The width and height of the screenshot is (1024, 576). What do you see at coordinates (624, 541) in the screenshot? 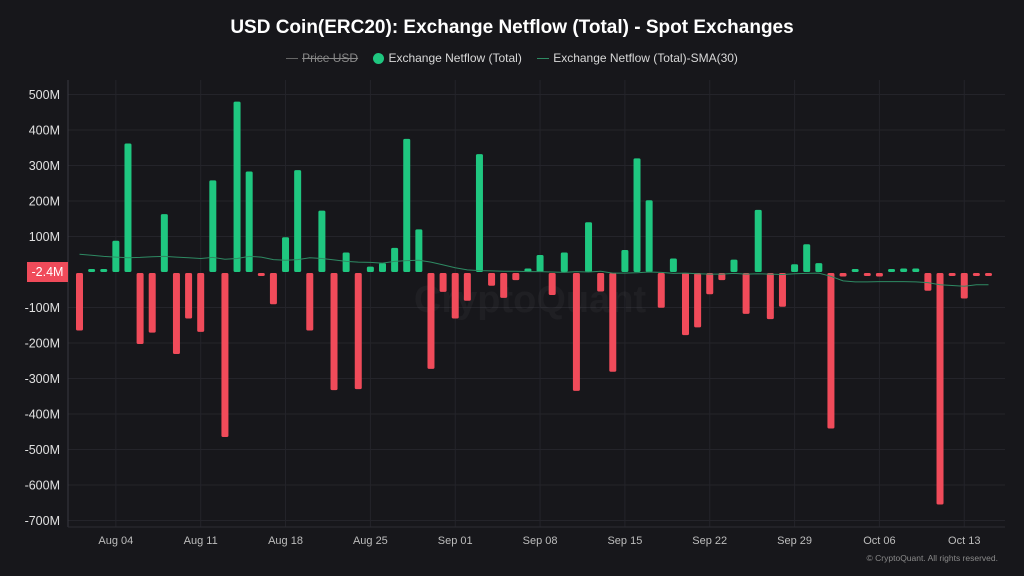
I see `x-tick-label: Sep 15` at bounding box center [624, 541].